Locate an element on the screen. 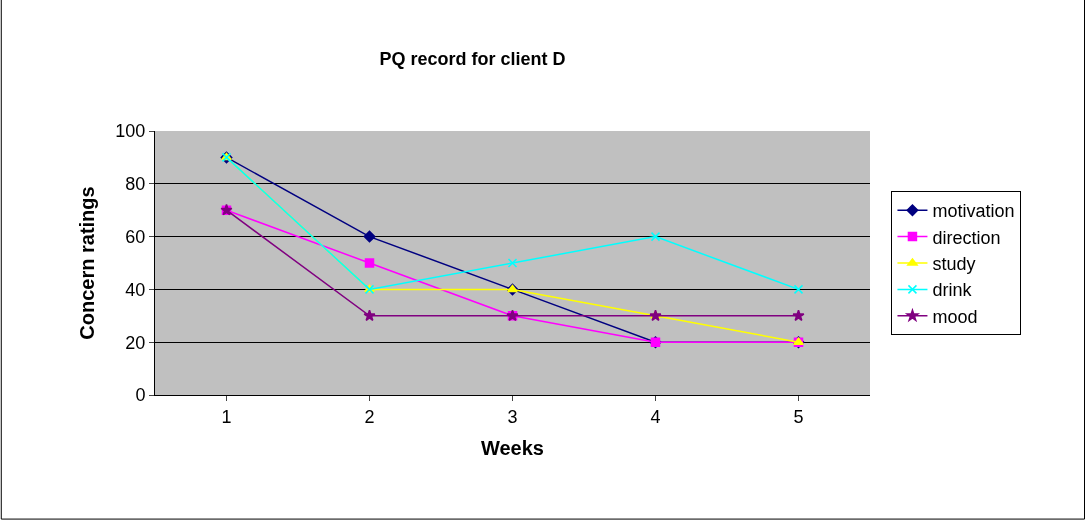 The height and width of the screenshot is (522, 1086). chart-title: PQ record for client D is located at coordinates (472, 58).